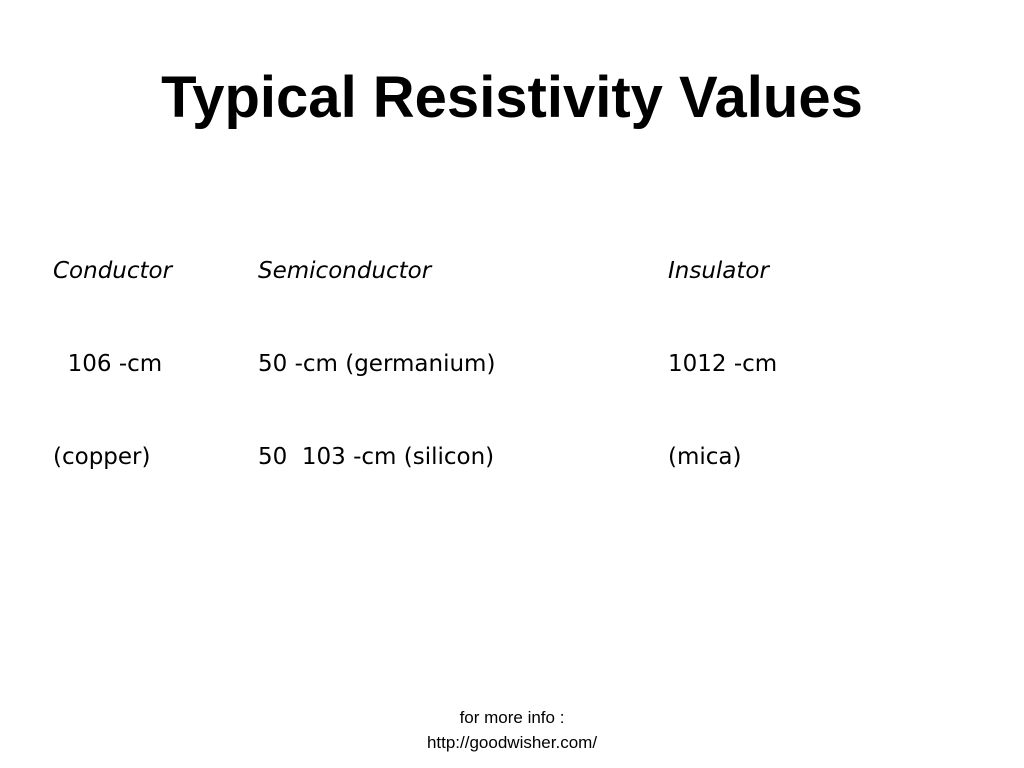  I want to click on insulator-material: (mica), so click(705, 457).